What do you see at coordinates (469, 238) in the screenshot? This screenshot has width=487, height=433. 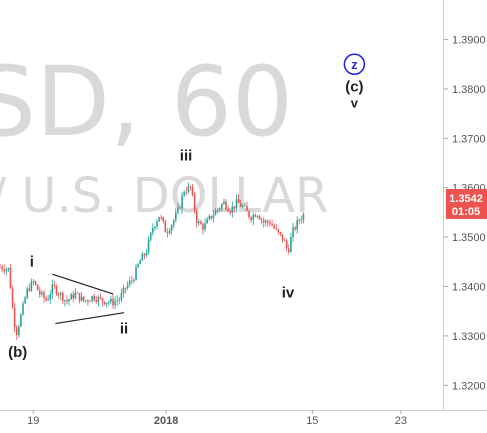 I see `price-tick-label: 1.3500` at bounding box center [469, 238].